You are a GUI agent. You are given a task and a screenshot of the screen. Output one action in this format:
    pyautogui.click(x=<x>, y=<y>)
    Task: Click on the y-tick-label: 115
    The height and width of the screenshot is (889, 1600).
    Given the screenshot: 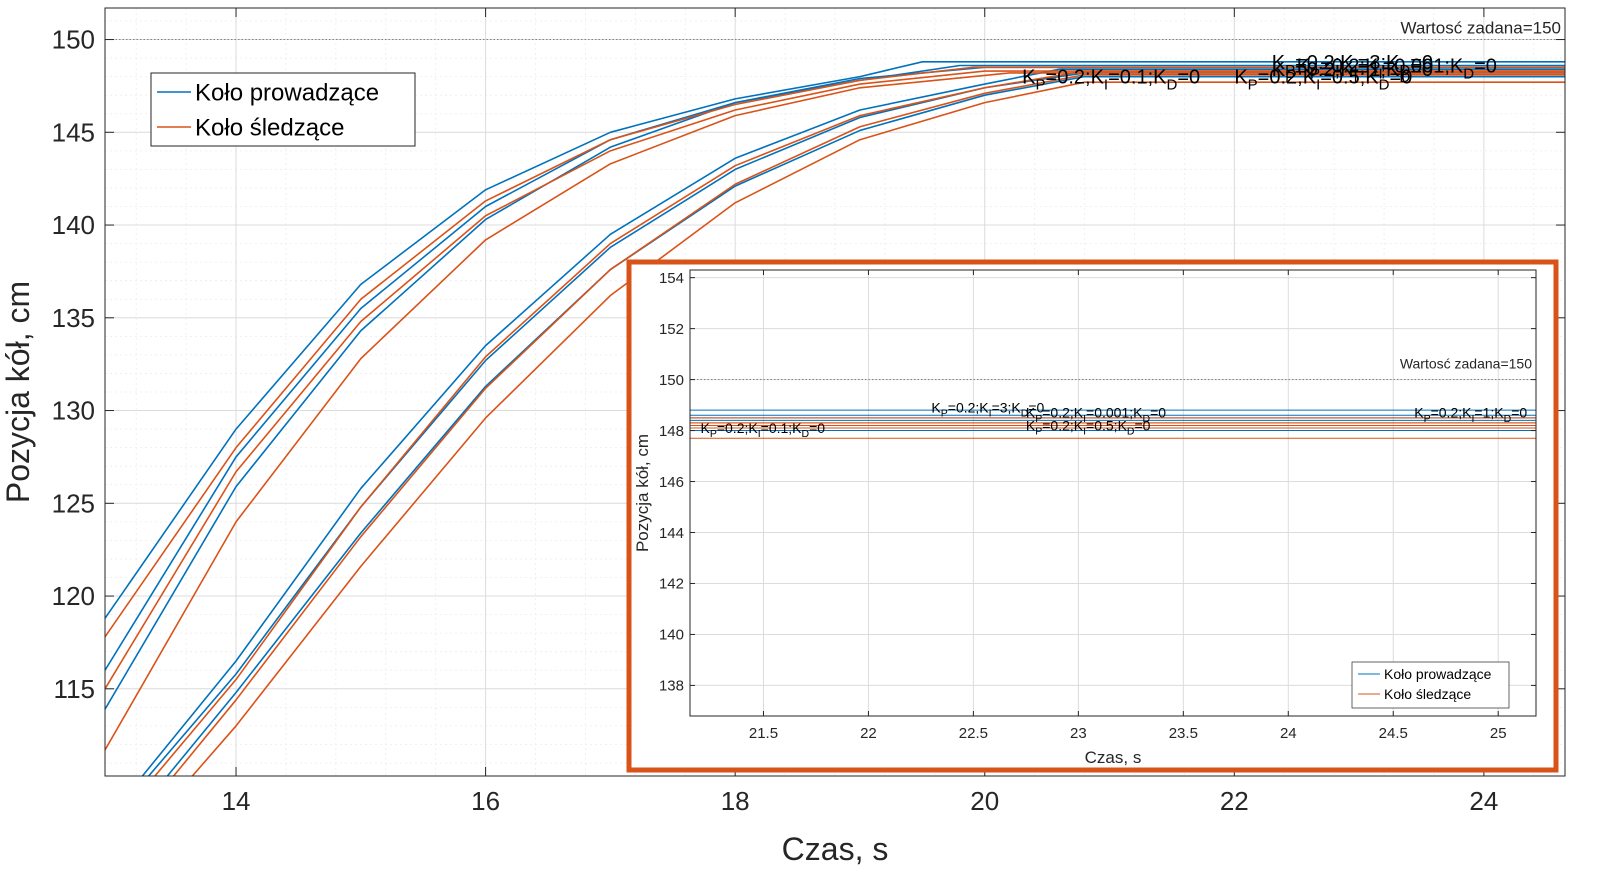 What is the action you would take?
    pyautogui.click(x=74, y=689)
    